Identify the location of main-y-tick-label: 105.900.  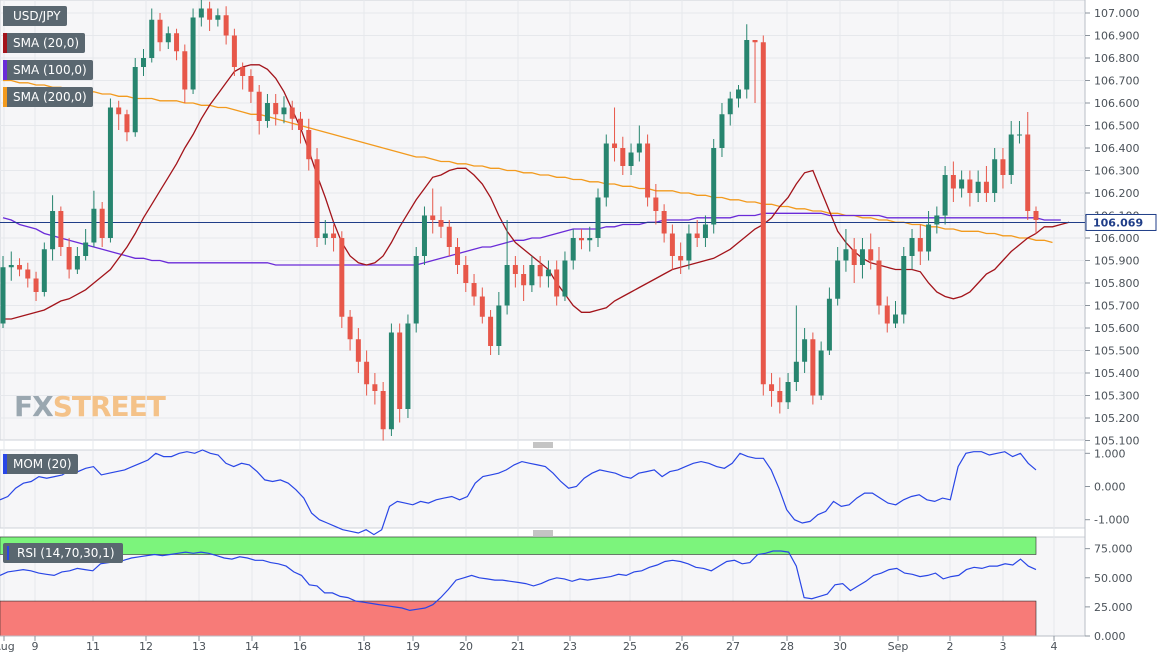
(1117, 261).